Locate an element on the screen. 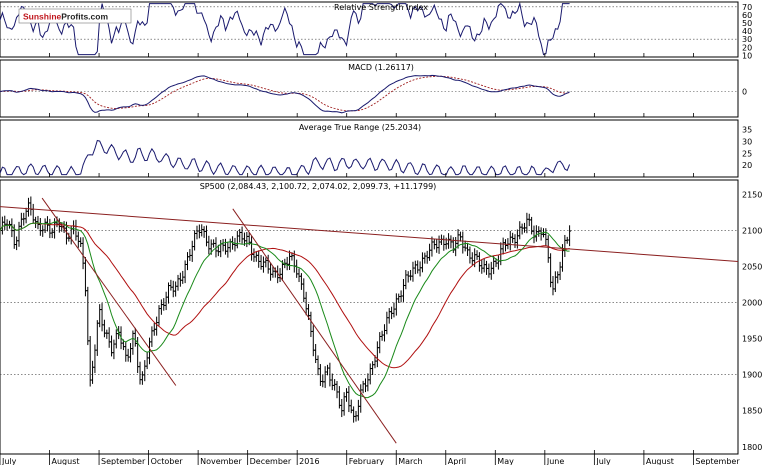  atr-tick-30: 30 is located at coordinates (747, 141).